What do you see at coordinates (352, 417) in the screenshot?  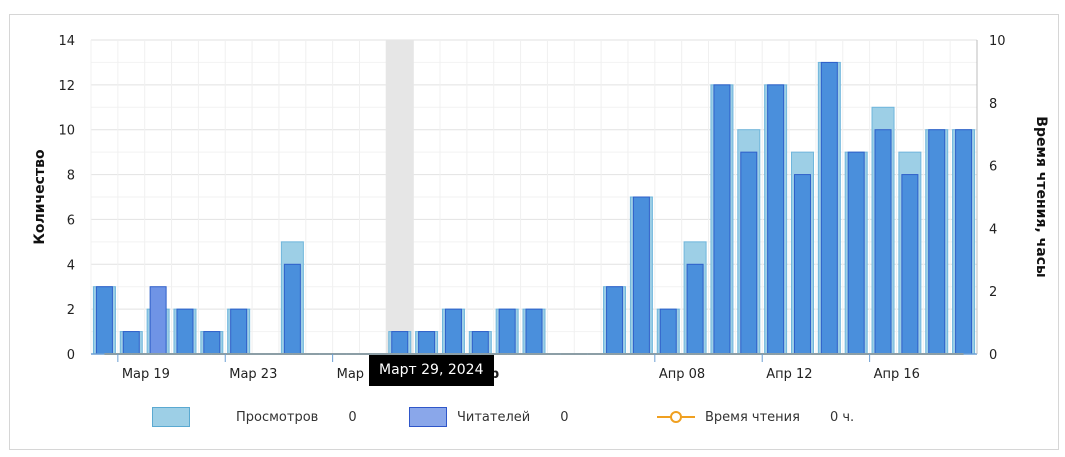 I see `views-legend-value: 0` at bounding box center [352, 417].